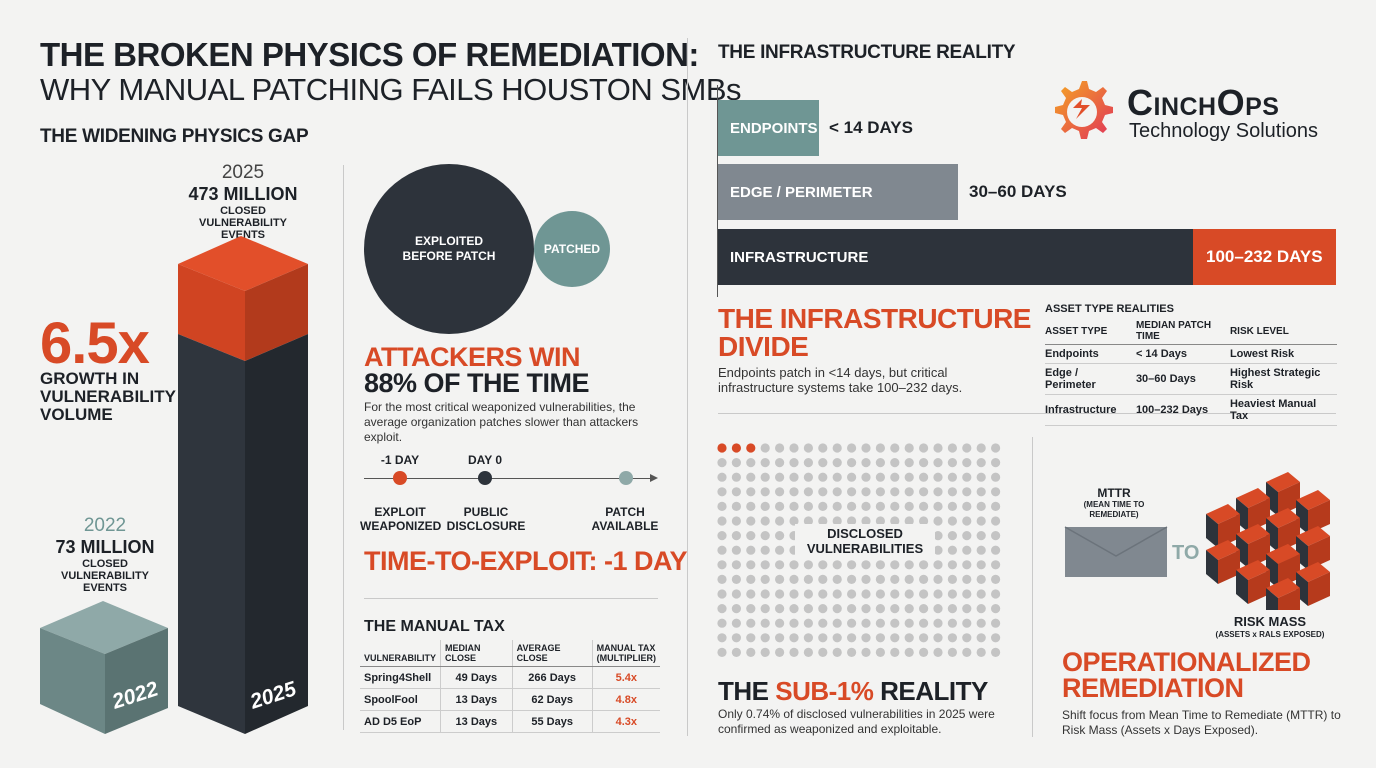 The image size is (1376, 768). What do you see at coordinates (509, 478) in the screenshot?
I see `timeline-axis` at bounding box center [509, 478].